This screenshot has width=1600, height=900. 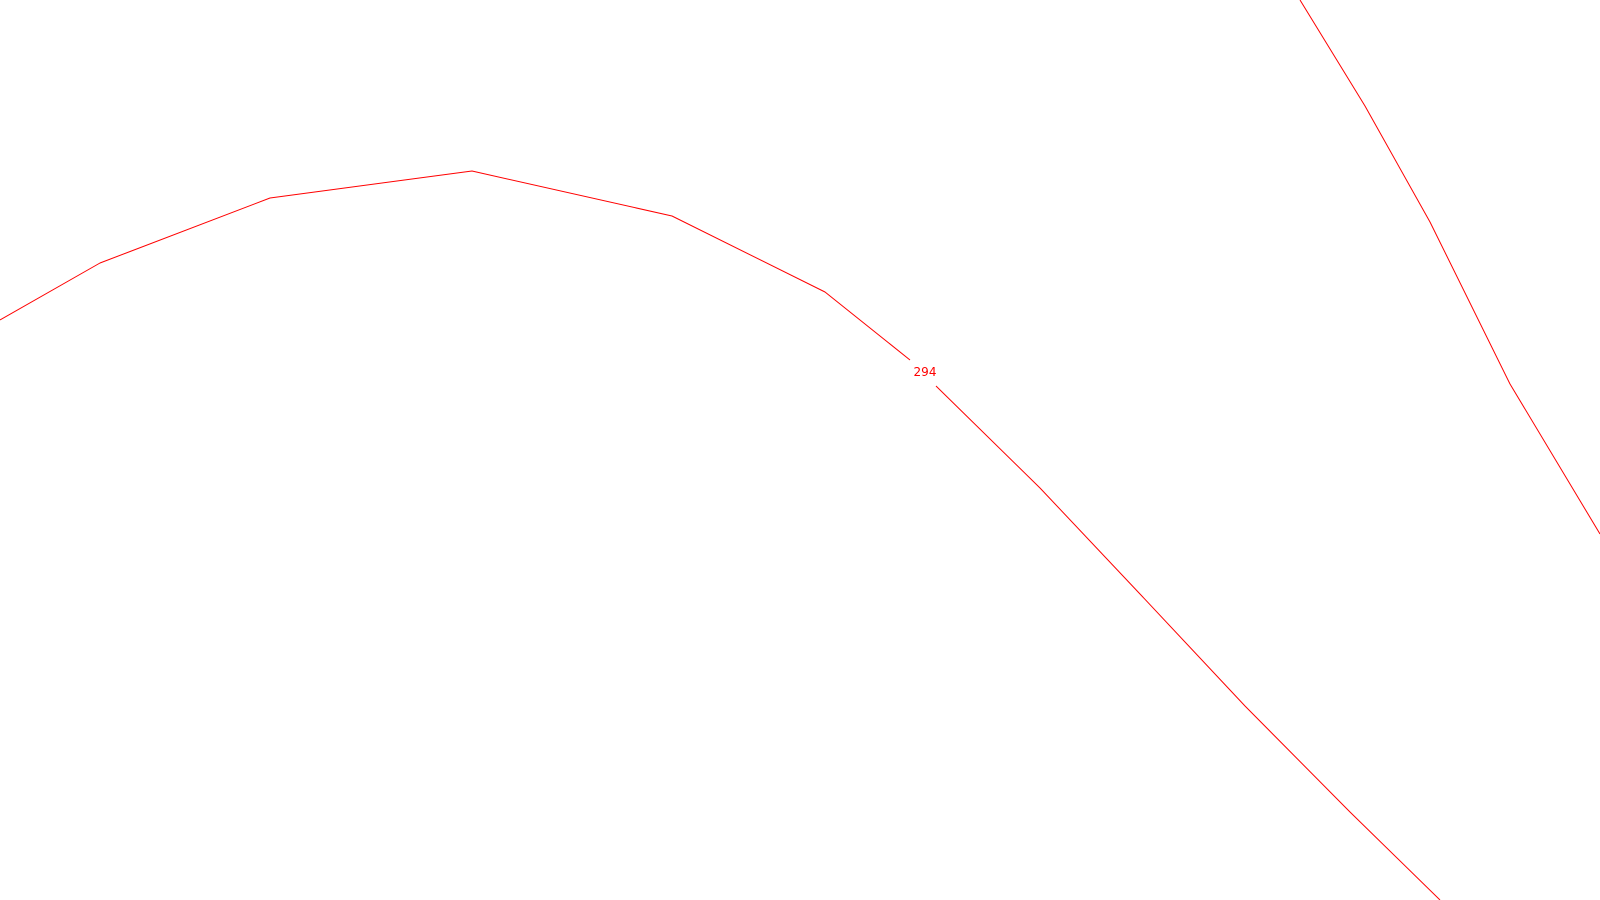 I want to click on contour-line-right, so click(x=1449, y=267).